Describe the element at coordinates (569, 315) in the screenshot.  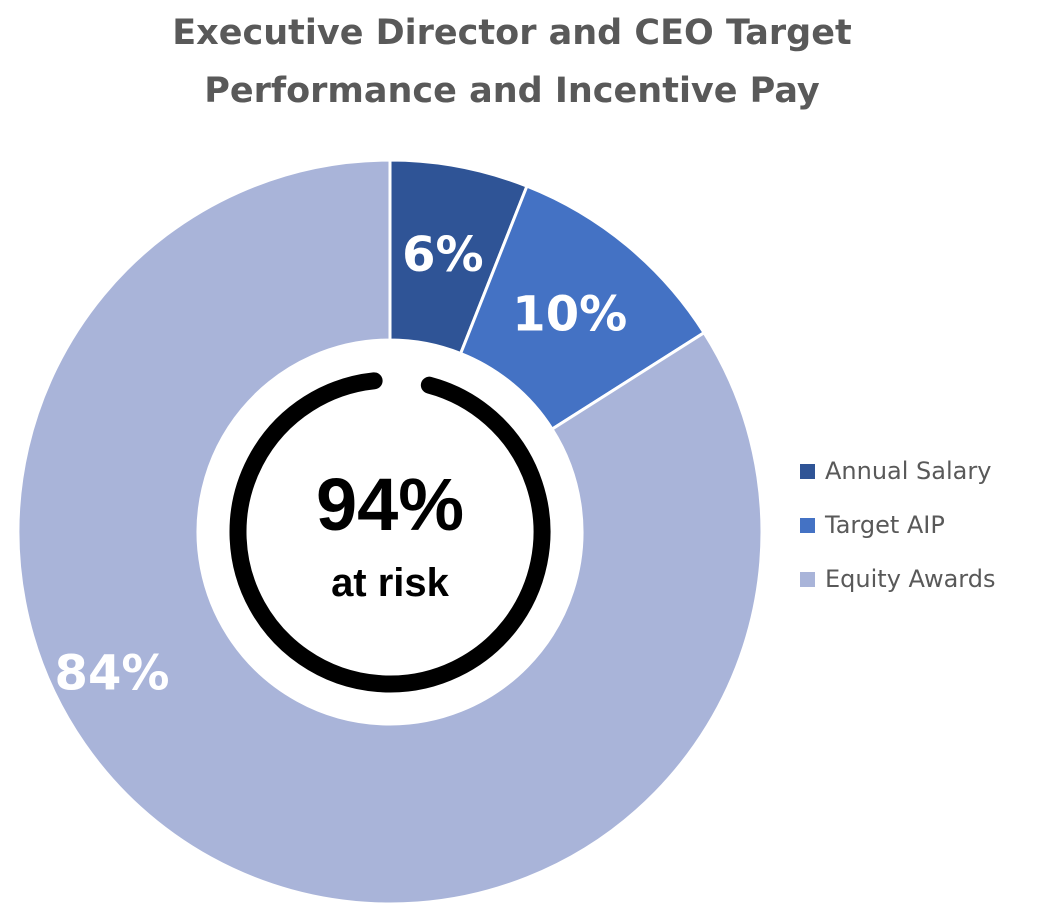
I see `data-label-target-aip: 10%` at that location.